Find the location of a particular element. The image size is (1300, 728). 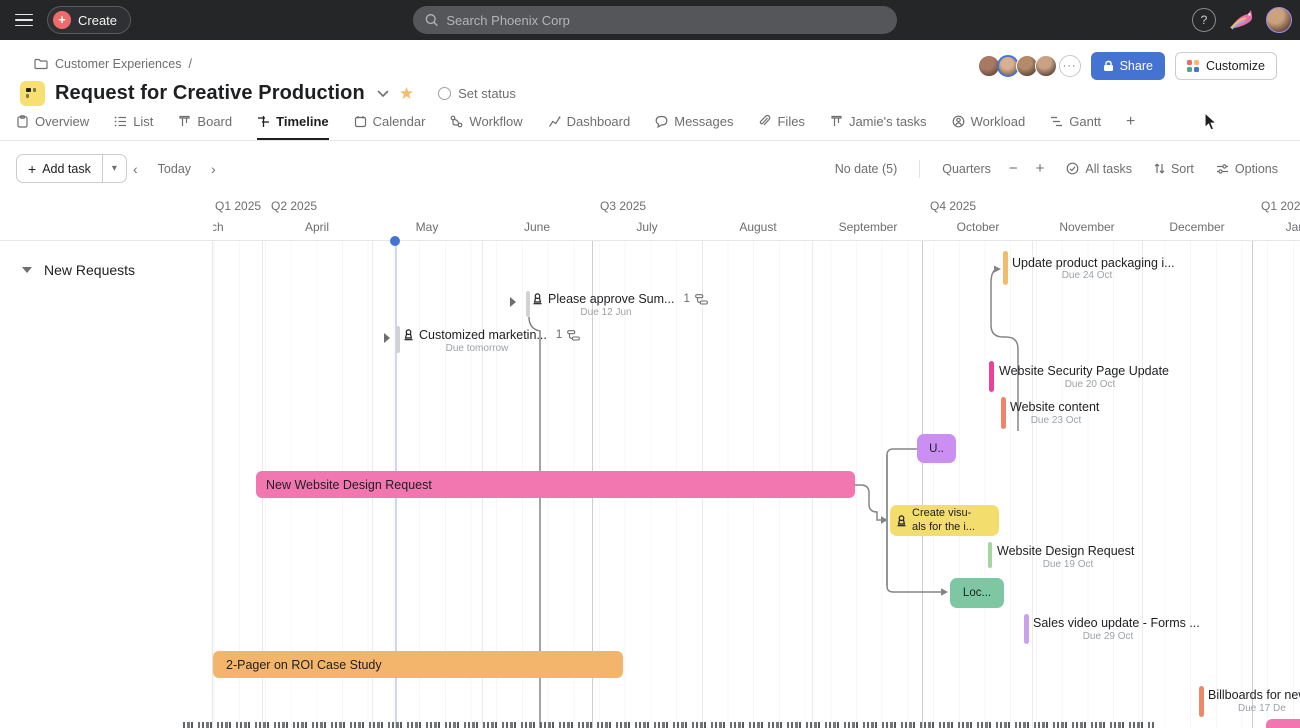

due-date: Due 29 Oct is located at coordinates (1108, 636).